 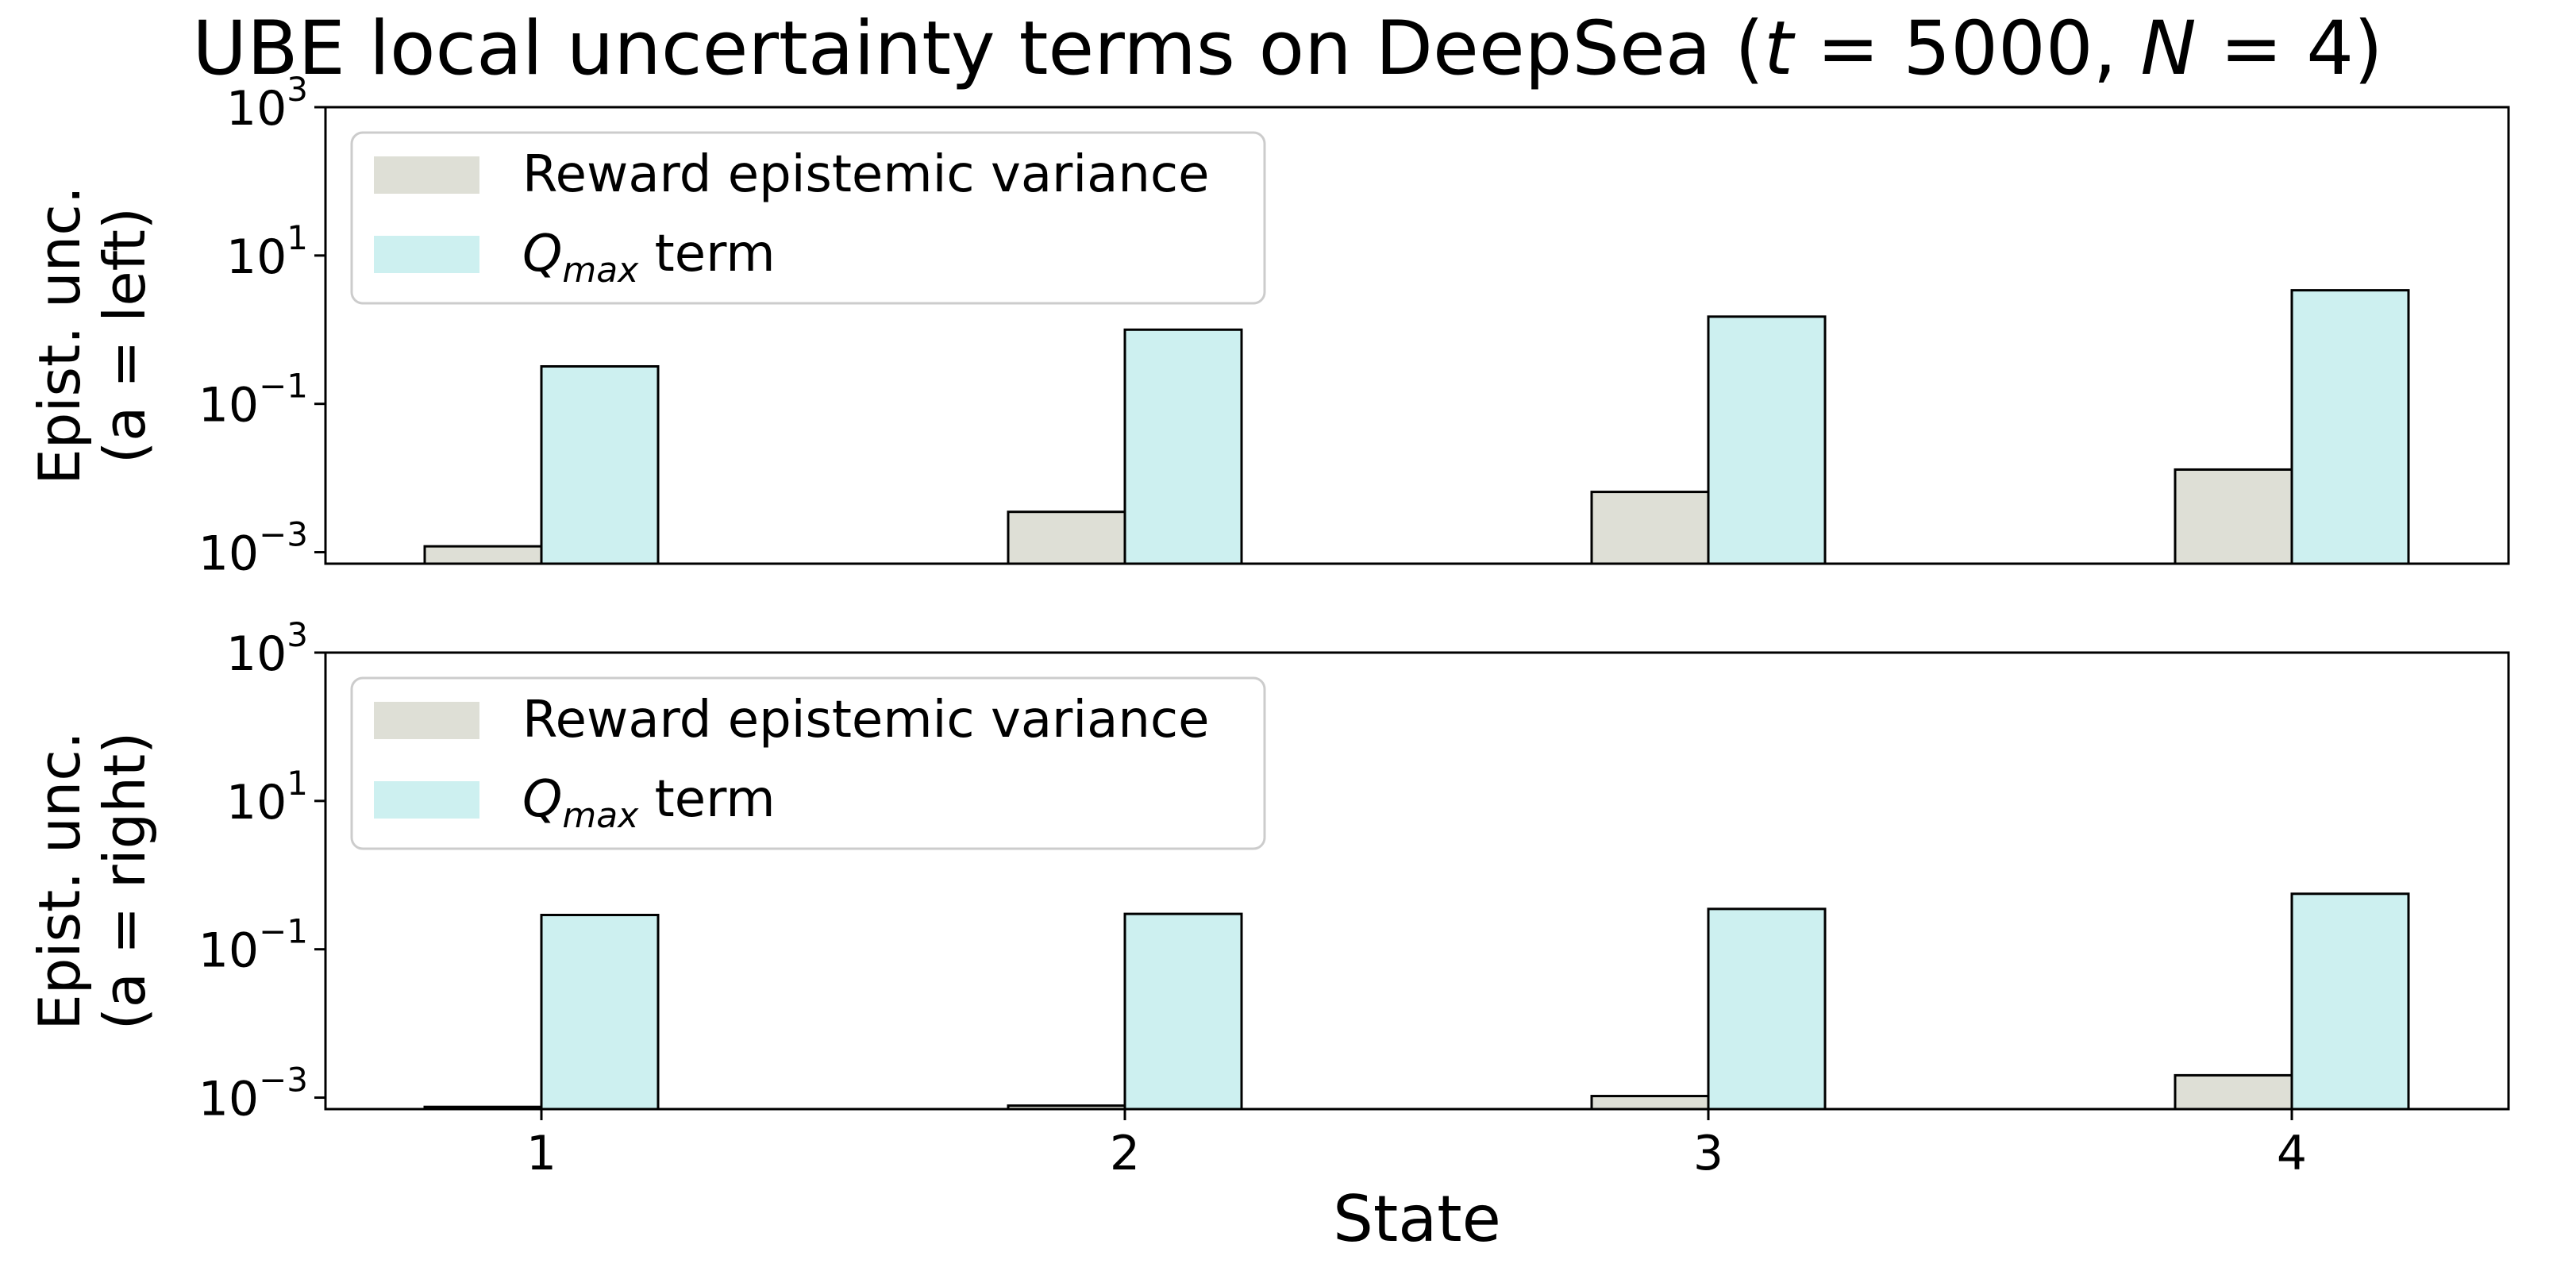 I want to click on x-tick-label: 2, so click(x=1125, y=1153).